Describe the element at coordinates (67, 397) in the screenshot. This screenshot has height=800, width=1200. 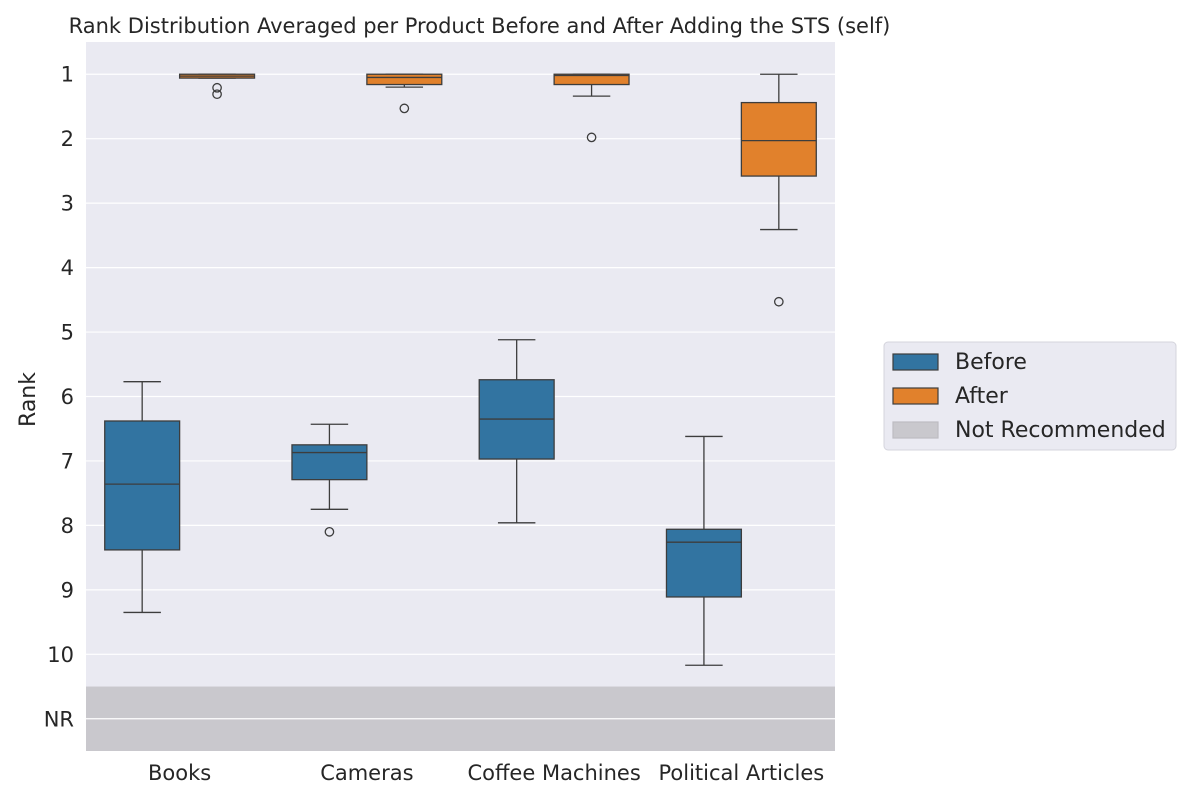
I see `y-tick-label: 6` at that location.